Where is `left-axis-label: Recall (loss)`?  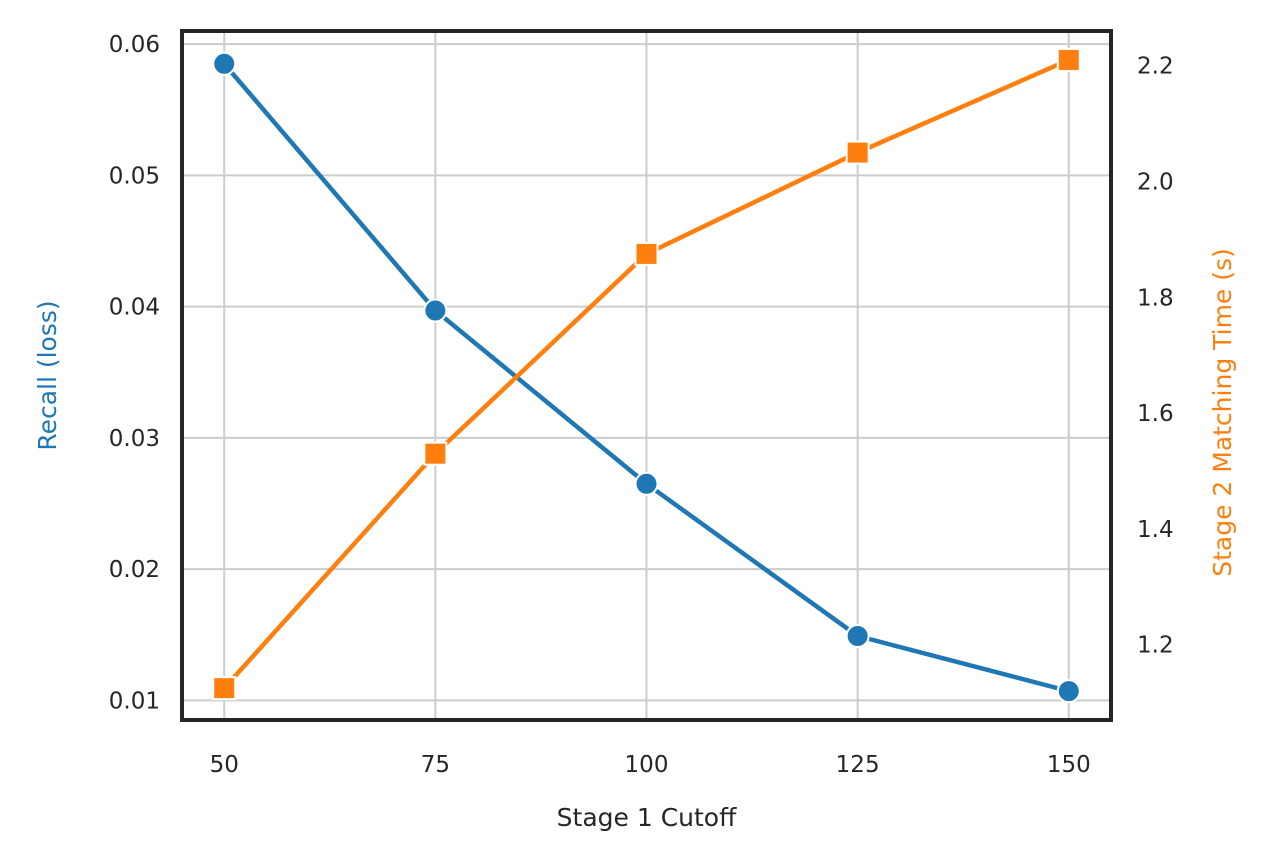 left-axis-label: Recall (loss) is located at coordinates (47, 375).